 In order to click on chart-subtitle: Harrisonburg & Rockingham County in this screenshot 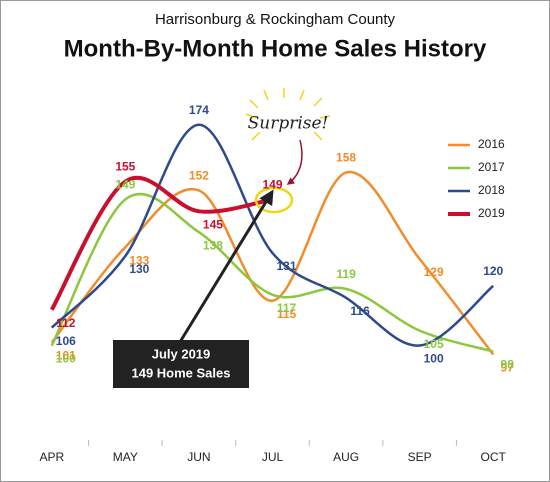, I will do `click(275, 19)`.